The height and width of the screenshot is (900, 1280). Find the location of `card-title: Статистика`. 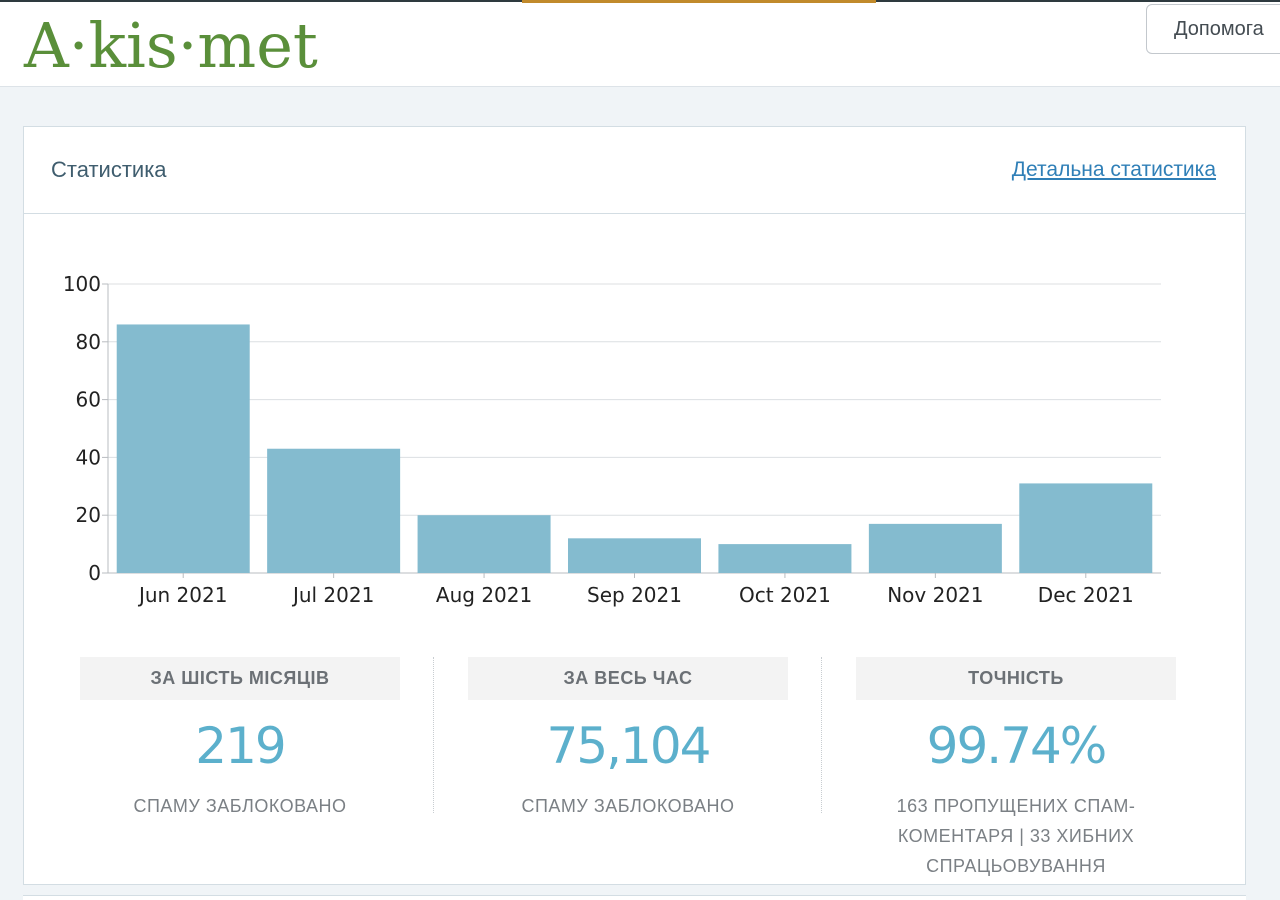

card-title: Статистика is located at coordinates (109, 169).